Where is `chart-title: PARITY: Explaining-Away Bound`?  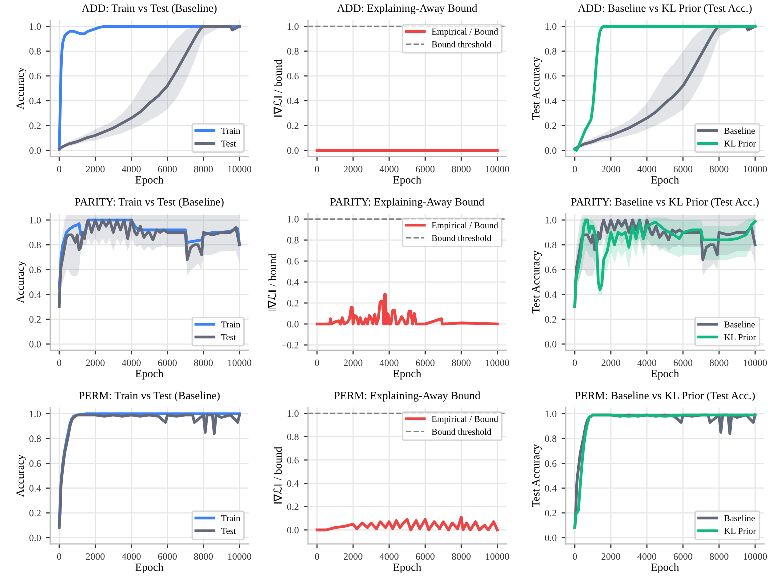
chart-title: PARITY: Explaining-Away Bound is located at coordinates (407, 203).